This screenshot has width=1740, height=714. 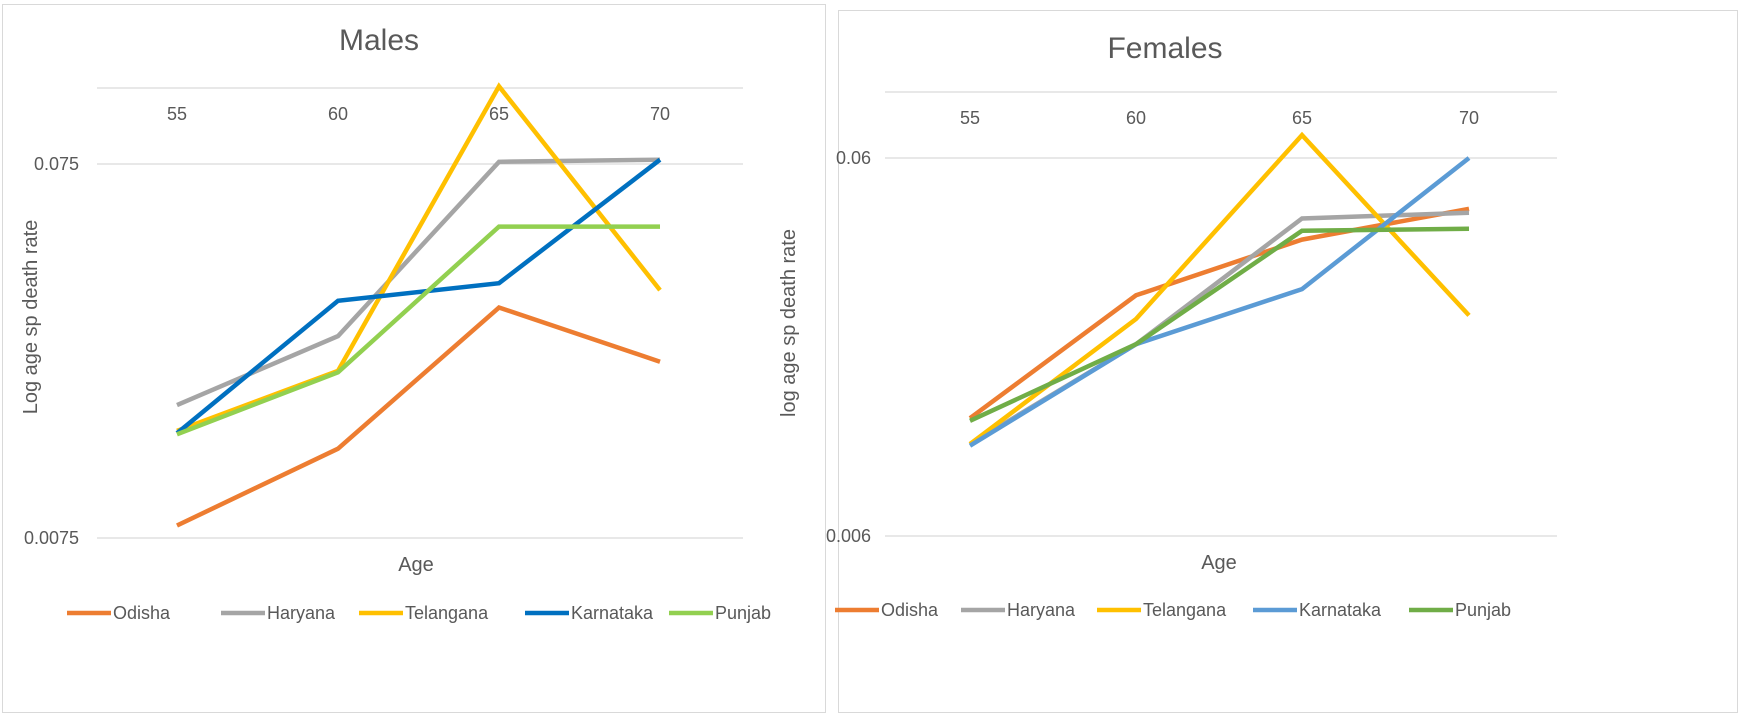 I want to click on y-tick-label: 0.0075, so click(x=51, y=538).